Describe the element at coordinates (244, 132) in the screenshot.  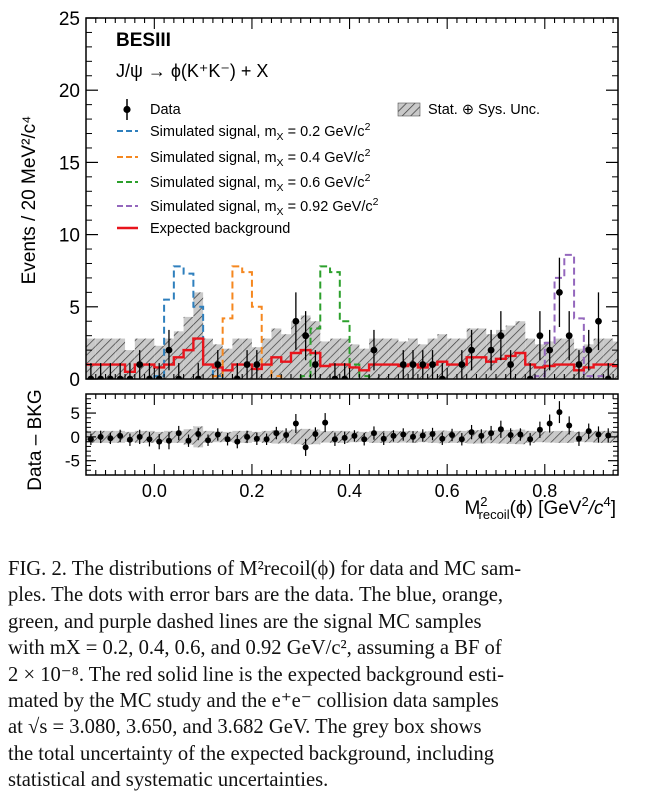
I see `legend-sig02: Simulated signal, mX = 0.2 GeV/c2` at that location.